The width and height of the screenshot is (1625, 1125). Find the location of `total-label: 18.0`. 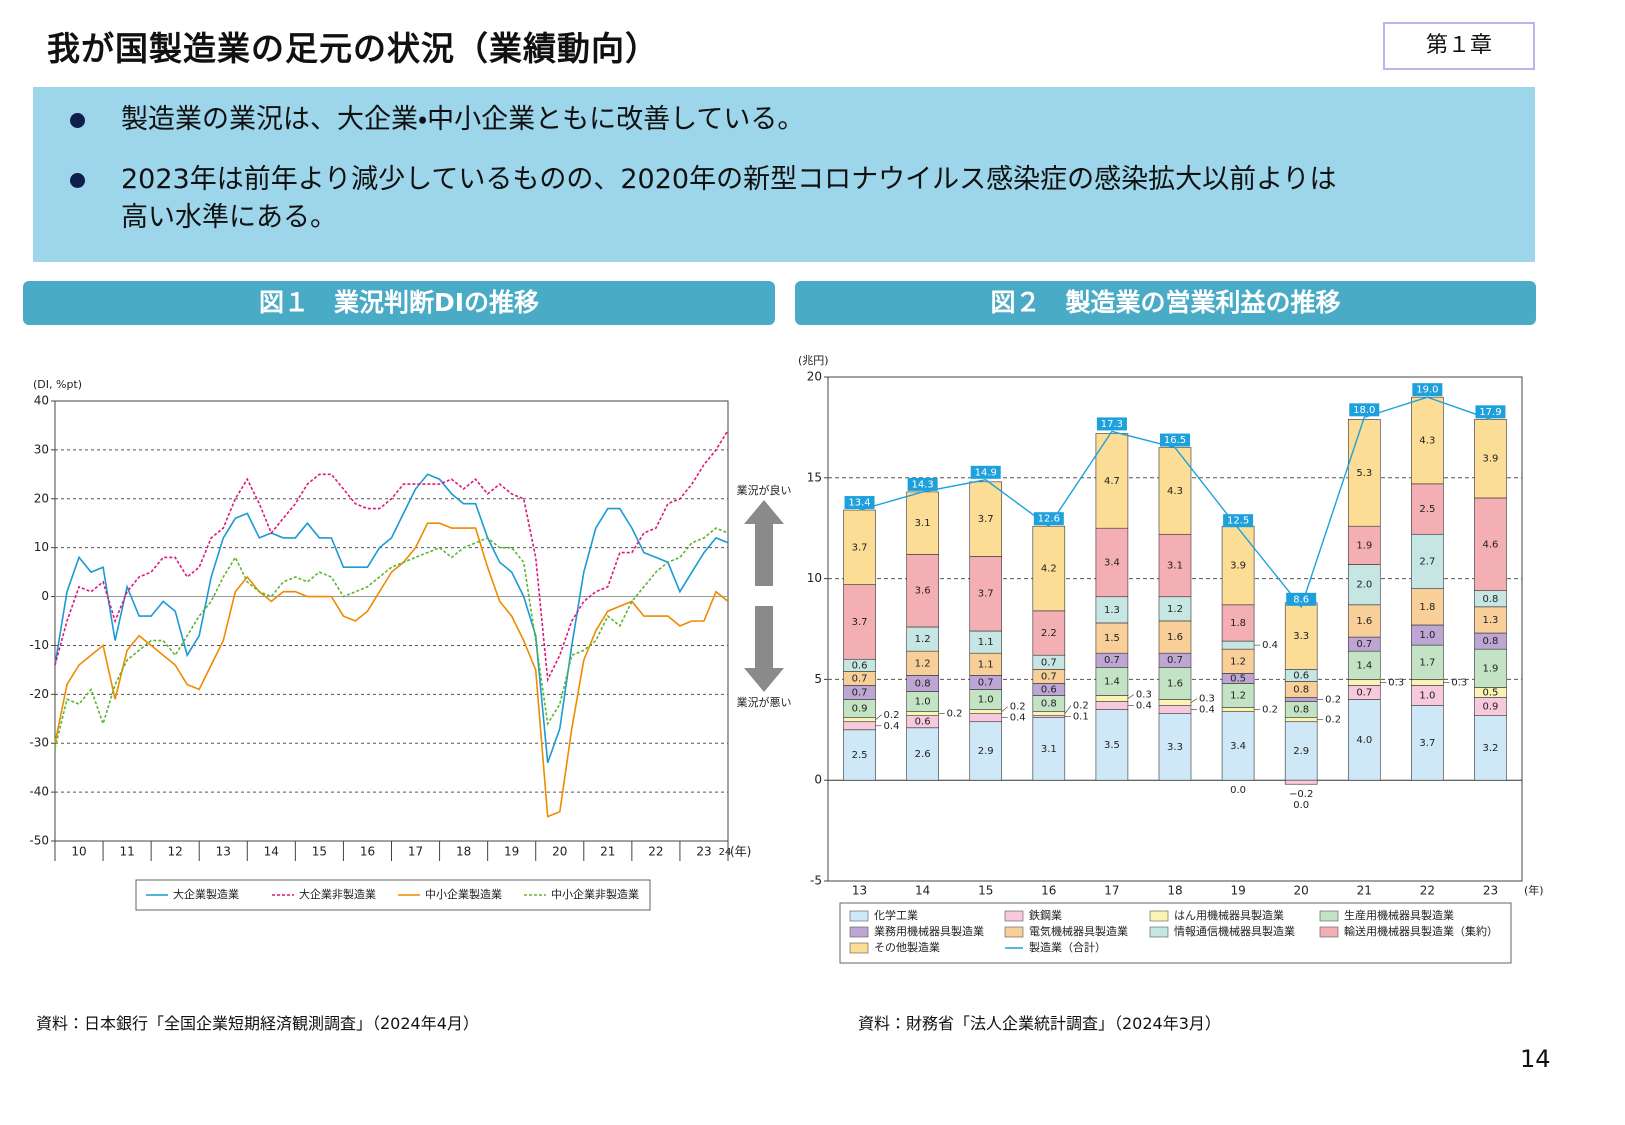

total-label: 18.0 is located at coordinates (1364, 410).